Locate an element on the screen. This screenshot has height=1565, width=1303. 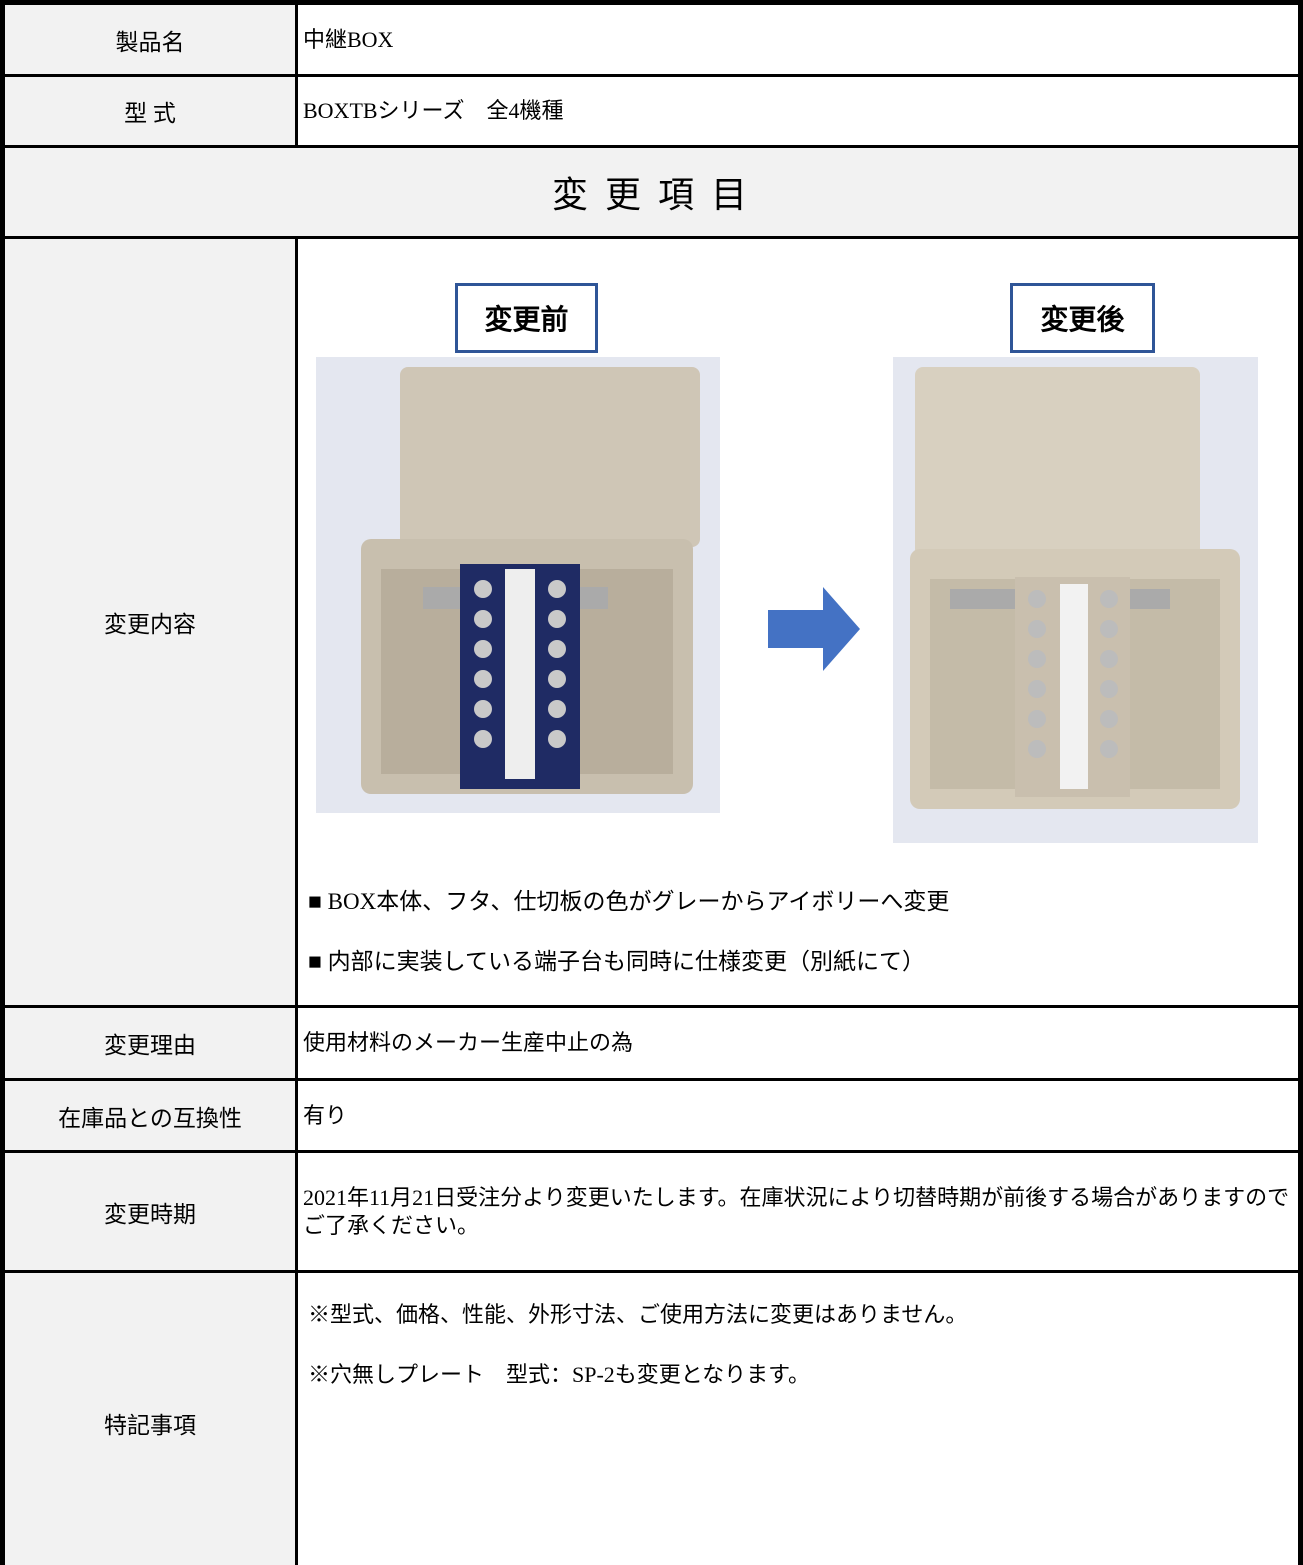
row: 型 式 BOXTBシリーズ 全4機種 is located at coordinates (651, 112).